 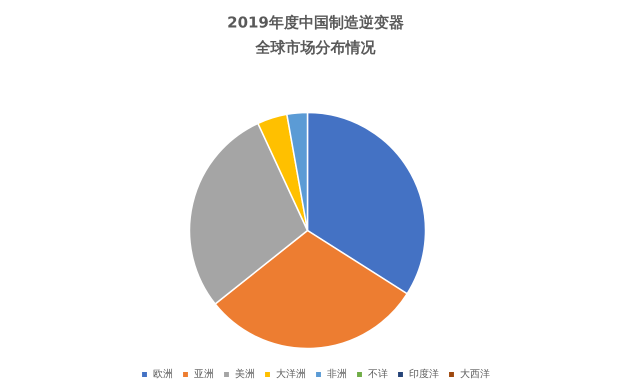 I want to click on chart-subtitle: 全球市场分布情况, so click(x=315, y=47).